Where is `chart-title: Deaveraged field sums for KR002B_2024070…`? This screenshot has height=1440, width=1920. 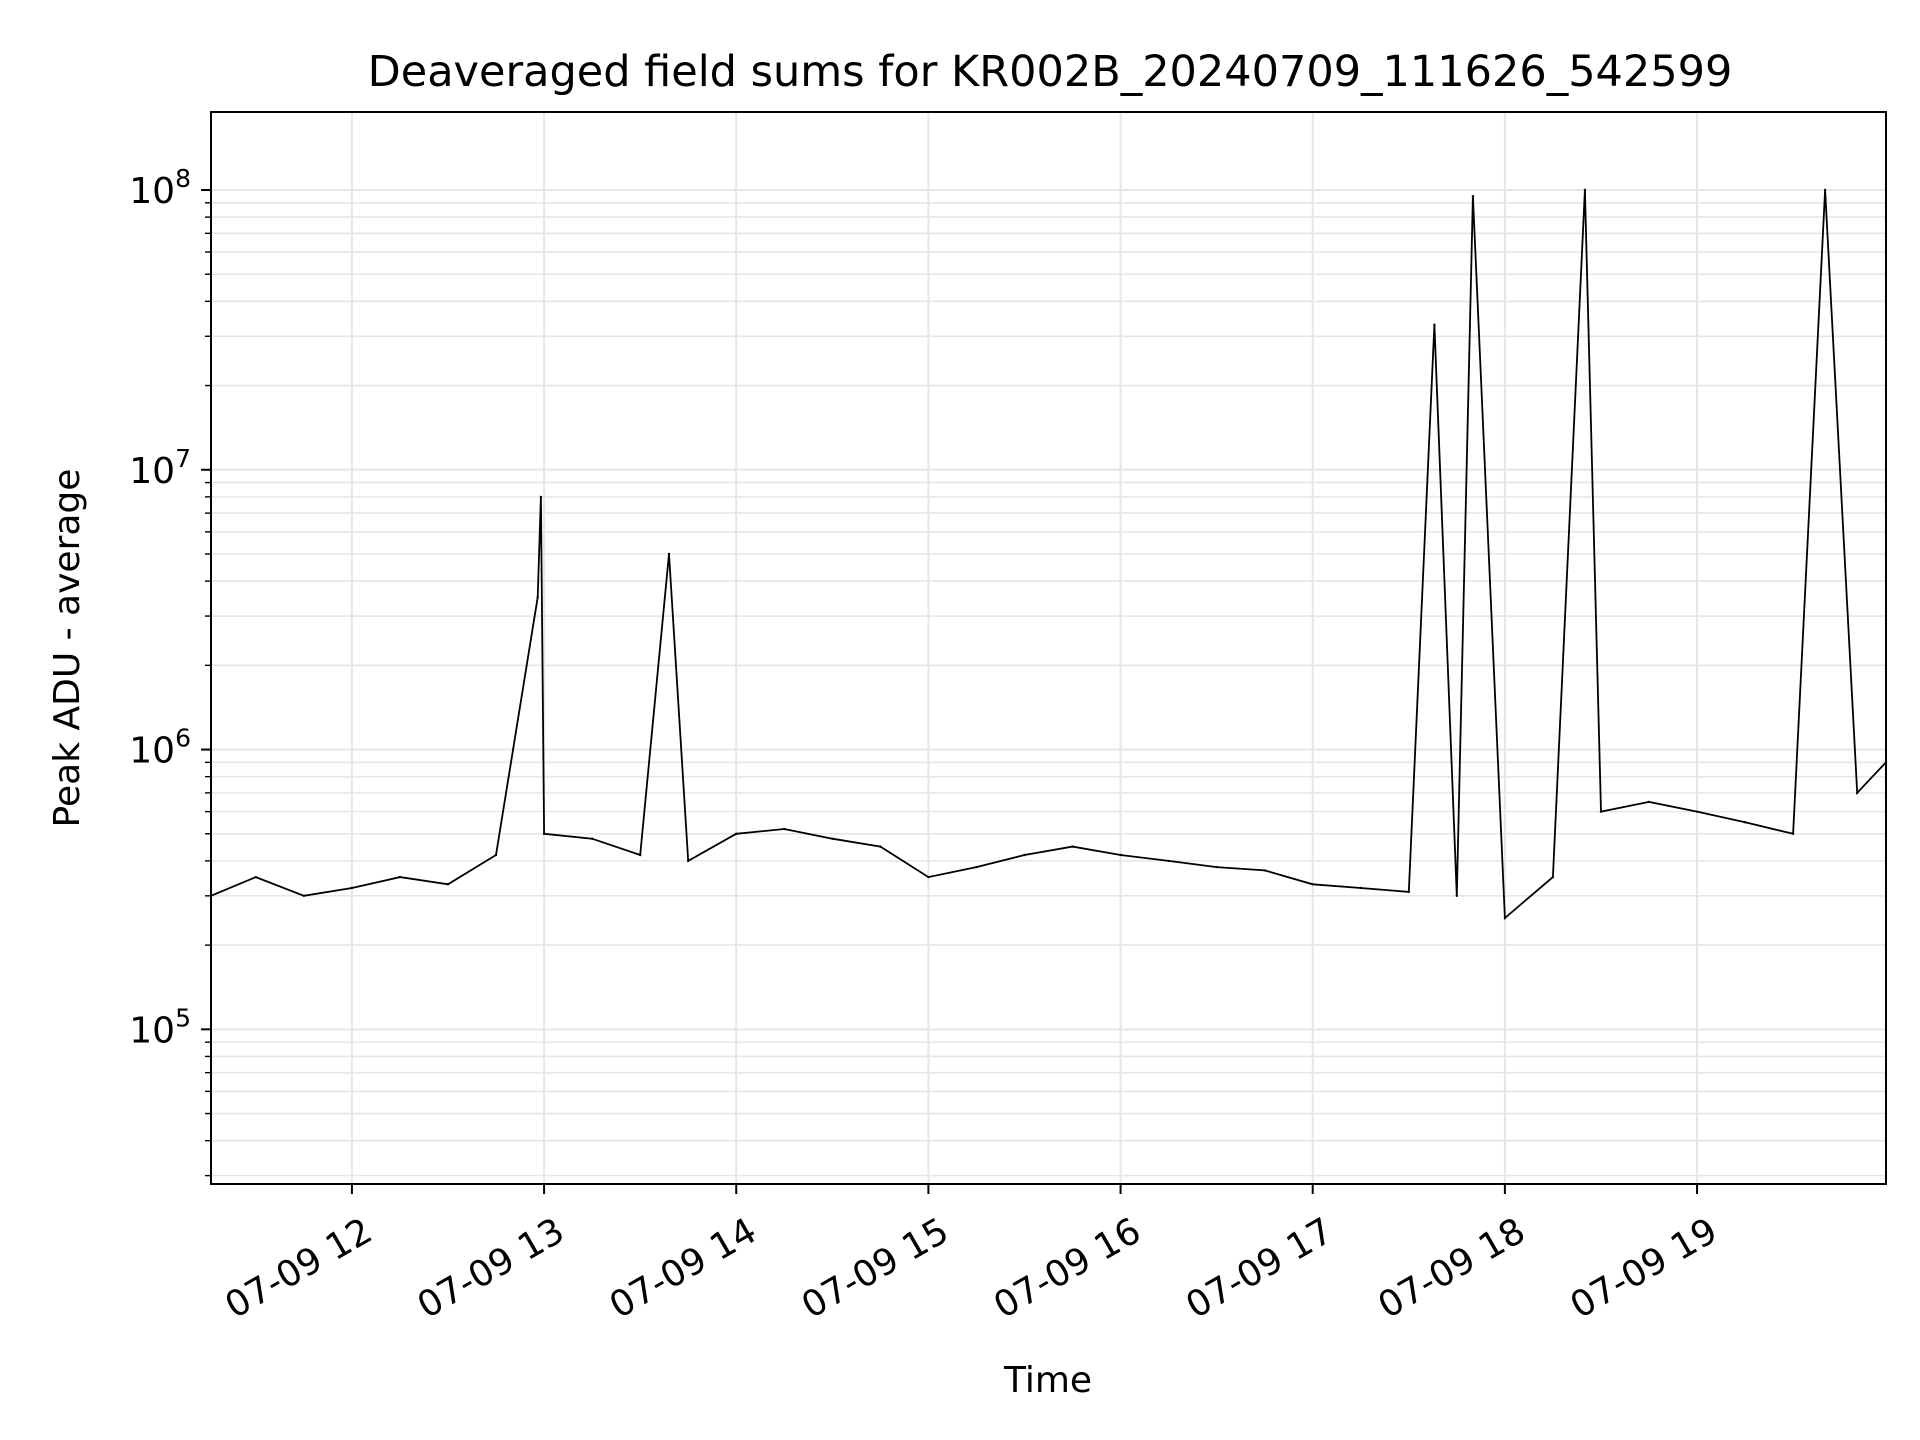
chart-title: Deaveraged field sums for KR002B_2024070… is located at coordinates (1050, 72).